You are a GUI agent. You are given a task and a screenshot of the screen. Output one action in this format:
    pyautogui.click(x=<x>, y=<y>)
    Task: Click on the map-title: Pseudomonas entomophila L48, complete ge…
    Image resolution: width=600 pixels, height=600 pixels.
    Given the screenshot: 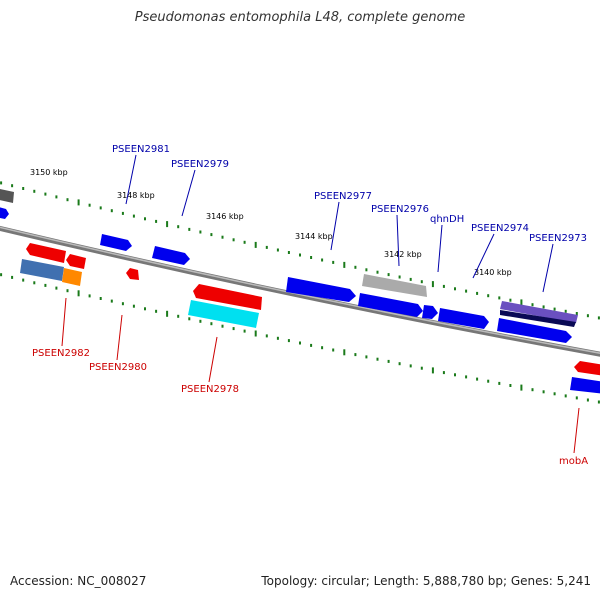 What is the action you would take?
    pyautogui.click(x=300, y=17)
    